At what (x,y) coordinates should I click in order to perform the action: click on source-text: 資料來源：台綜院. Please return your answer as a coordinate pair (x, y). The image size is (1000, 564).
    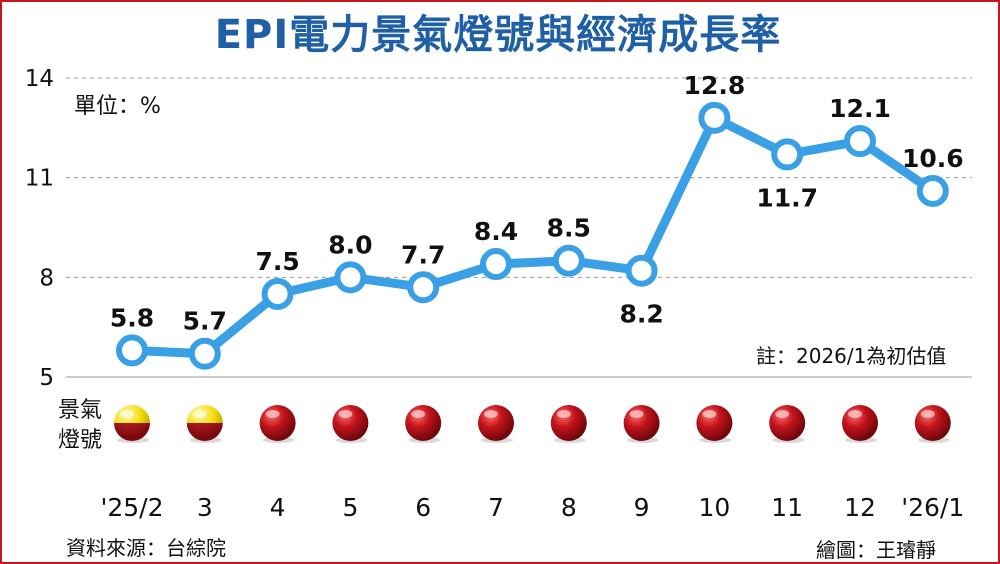
    Looking at the image, I should click on (146, 548).